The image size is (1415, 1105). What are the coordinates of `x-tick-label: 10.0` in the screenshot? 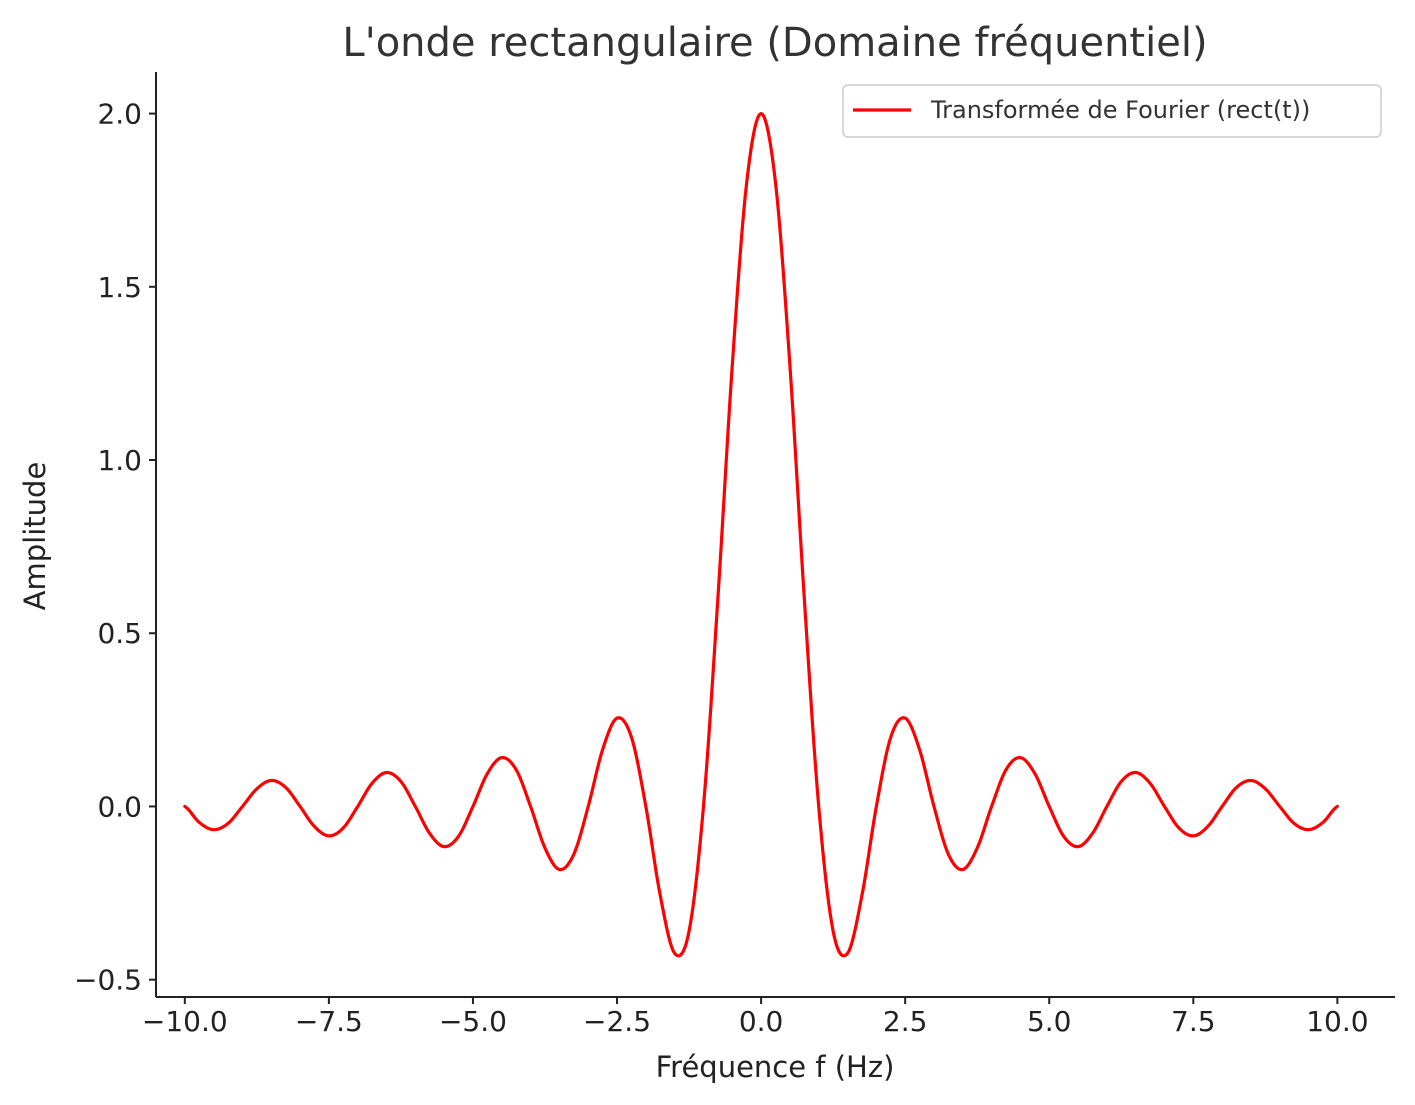 It's located at (1337, 1021).